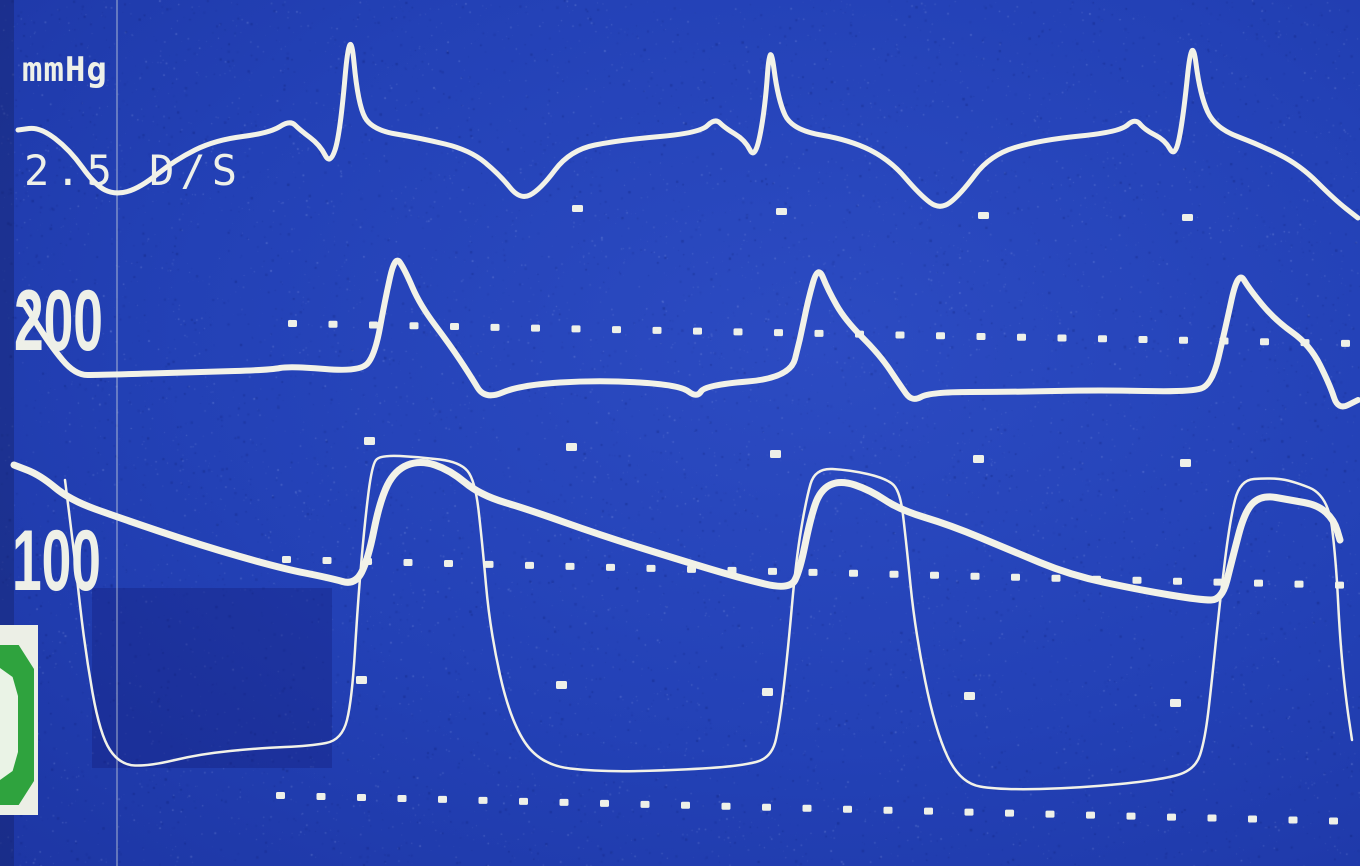 The width and height of the screenshot is (1360, 866). Describe the element at coordinates (212, 678) in the screenshot. I see `shadow-patch` at that location.